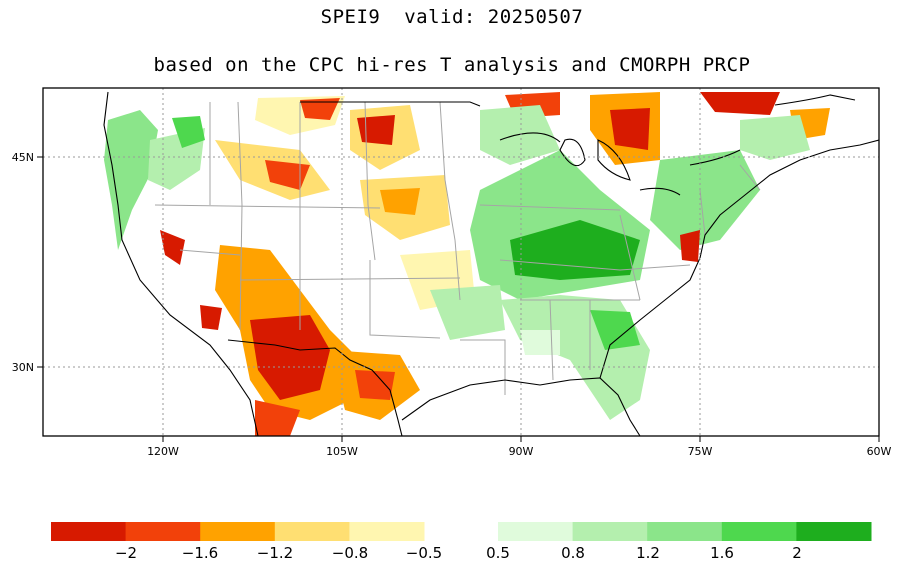 This screenshot has height=569, width=904. I want to click on colorbar: −2 −1.6 −1.2 −0.8 −0.5 0.5 0.8 1.2 1.6 2, so click(461, 542).